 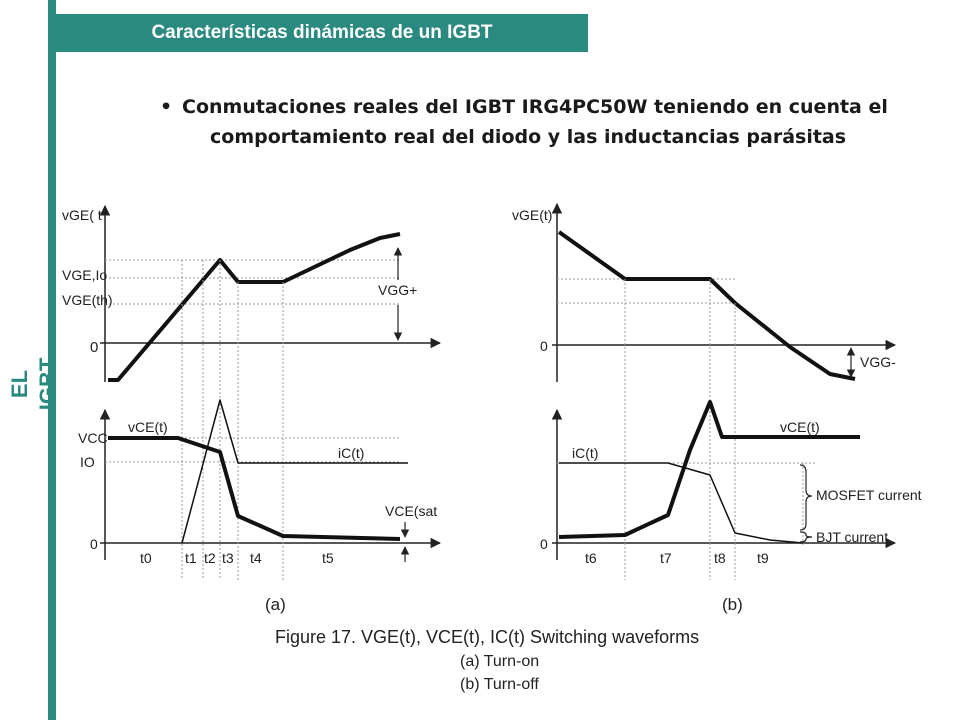 What do you see at coordinates (397, 290) in the screenshot?
I see `left-vgg-label: VGG+` at bounding box center [397, 290].